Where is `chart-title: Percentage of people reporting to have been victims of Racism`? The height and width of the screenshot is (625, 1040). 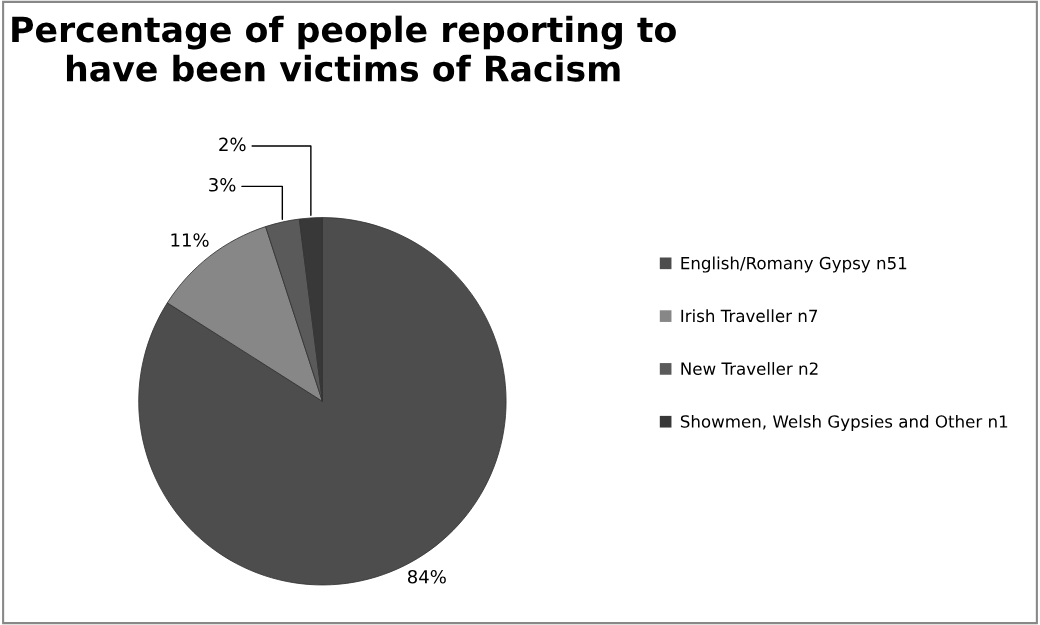
chart-title: Percentage of people reporting to have been victims of Racism is located at coordinates (344, 48).